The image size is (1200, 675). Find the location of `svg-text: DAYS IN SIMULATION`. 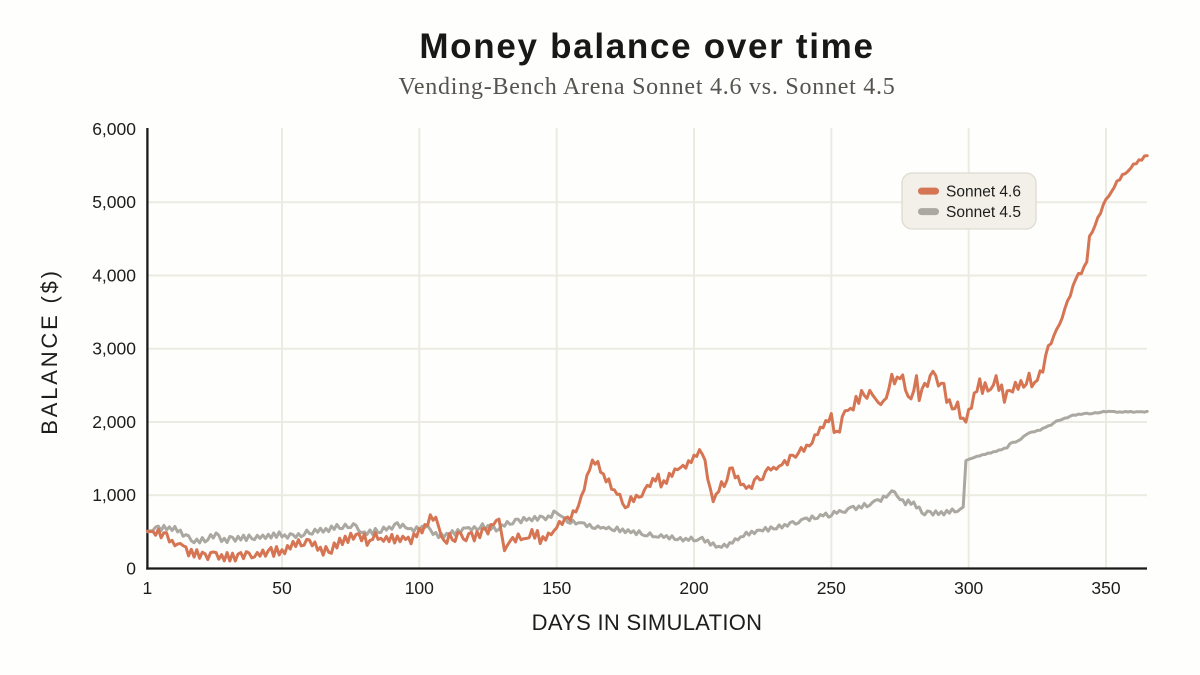

svg-text: DAYS IN SIMULATION is located at coordinates (647, 622).